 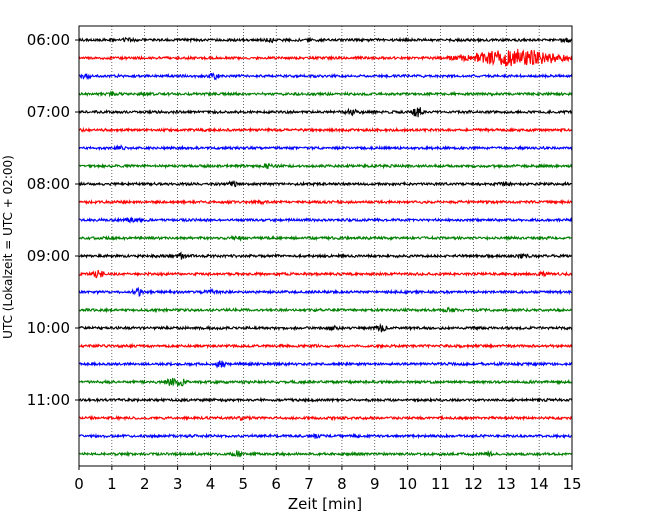 What do you see at coordinates (309, 484) in the screenshot?
I see `x-tick-label: 7` at bounding box center [309, 484].